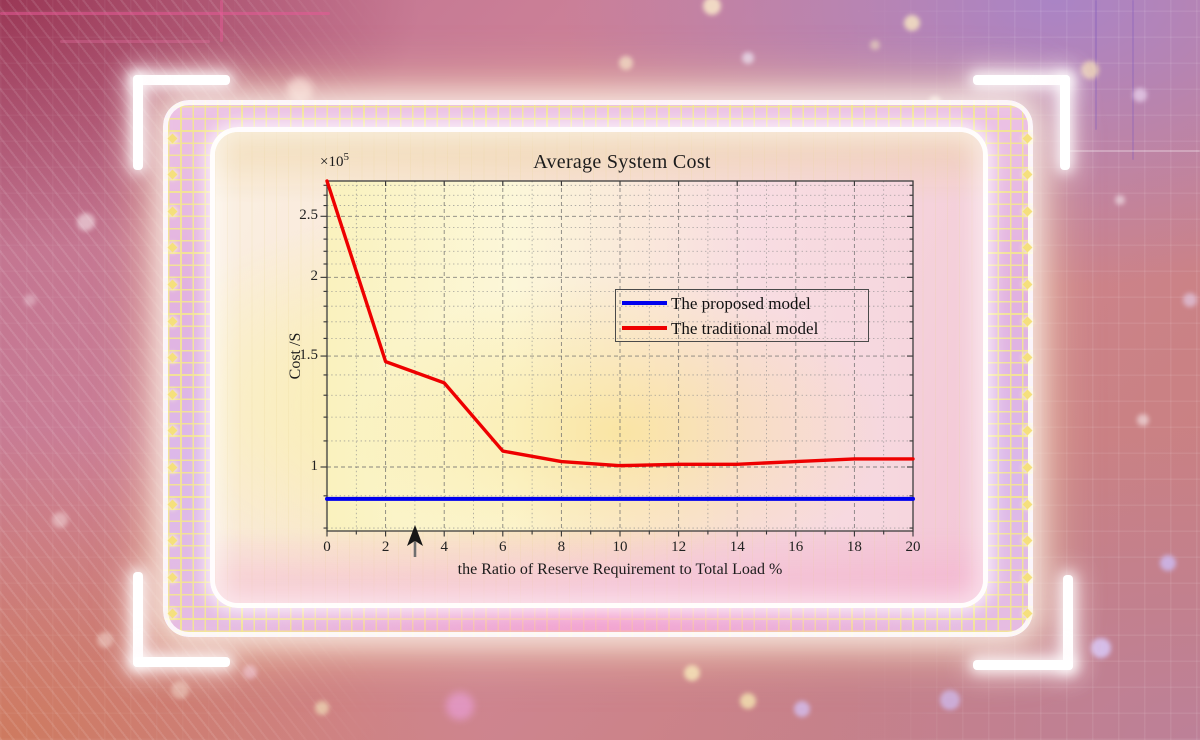 The height and width of the screenshot is (740, 1200). I want to click on y-axis-exponent-base: ×10, so click(332, 162).